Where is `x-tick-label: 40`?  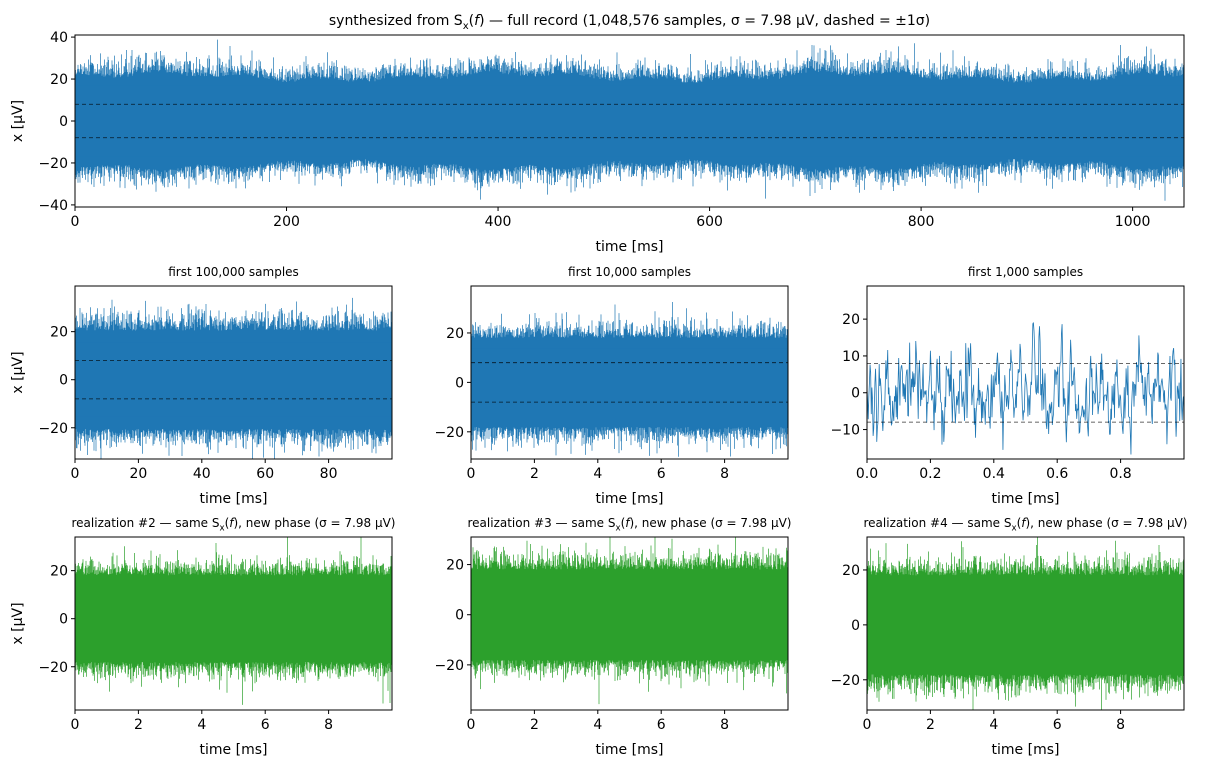
x-tick-label: 40 is located at coordinates (202, 474).